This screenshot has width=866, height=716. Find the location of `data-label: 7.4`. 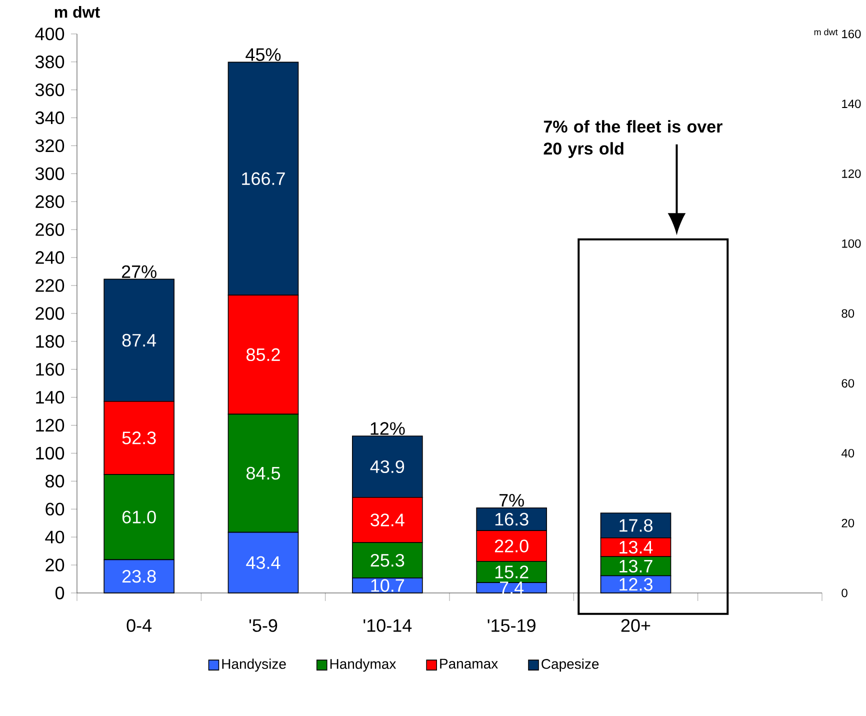

data-label: 7.4 is located at coordinates (512, 588).